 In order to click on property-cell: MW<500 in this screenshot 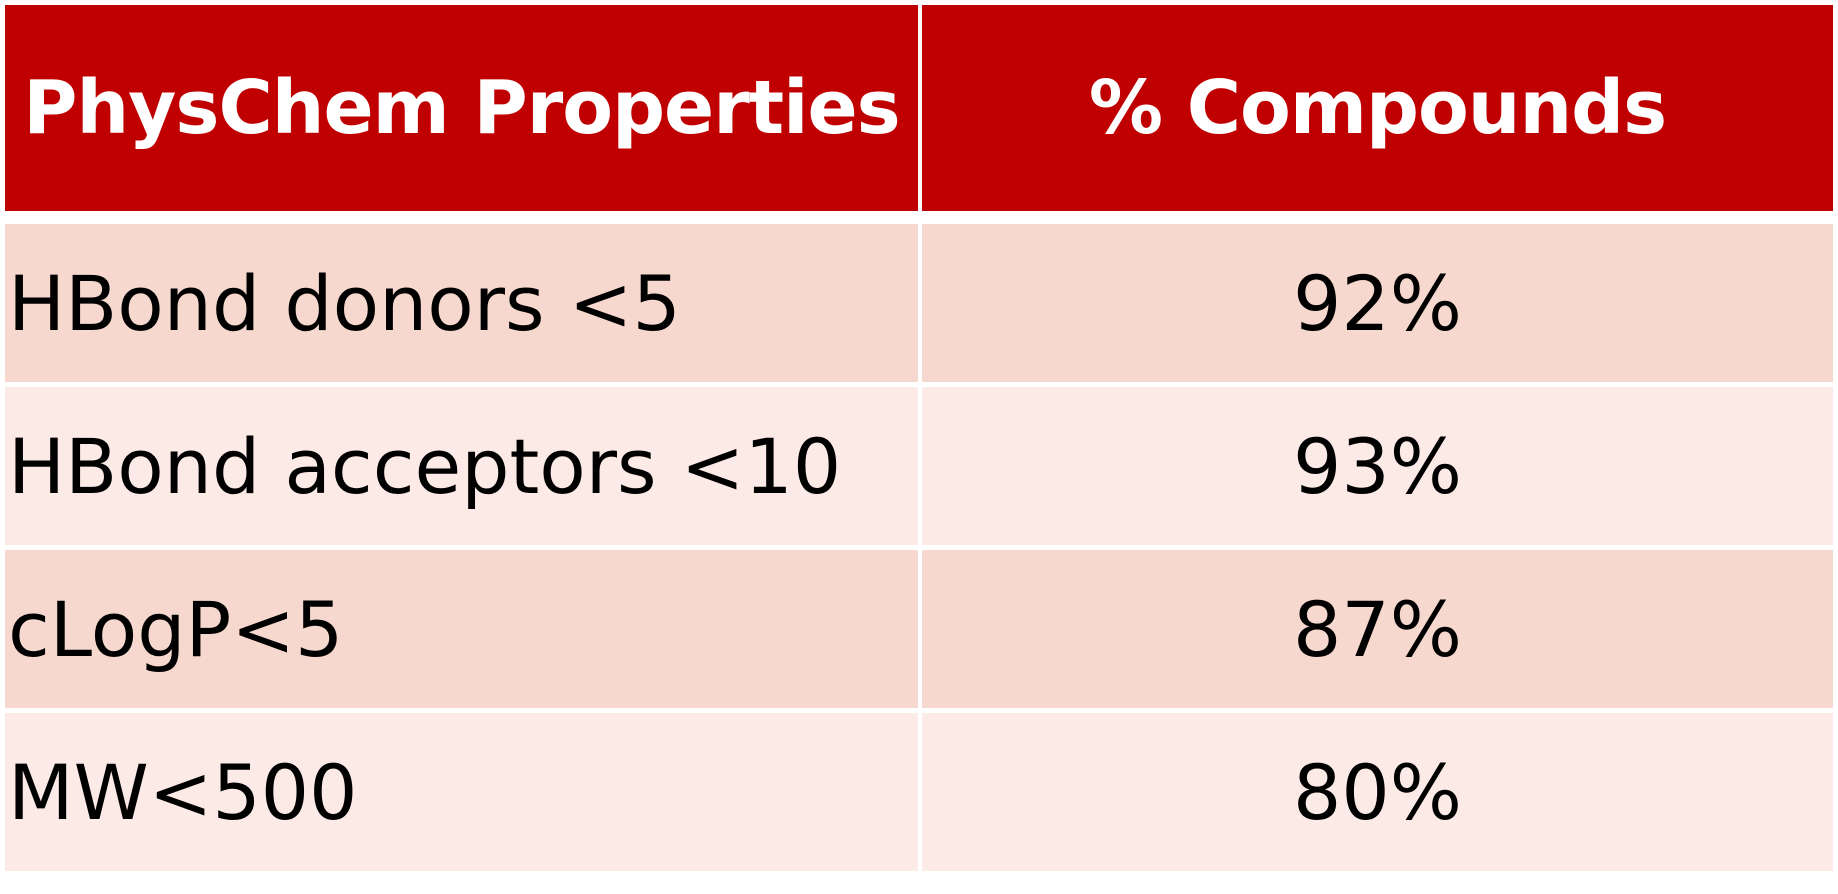, I will do `click(461, 792)`.